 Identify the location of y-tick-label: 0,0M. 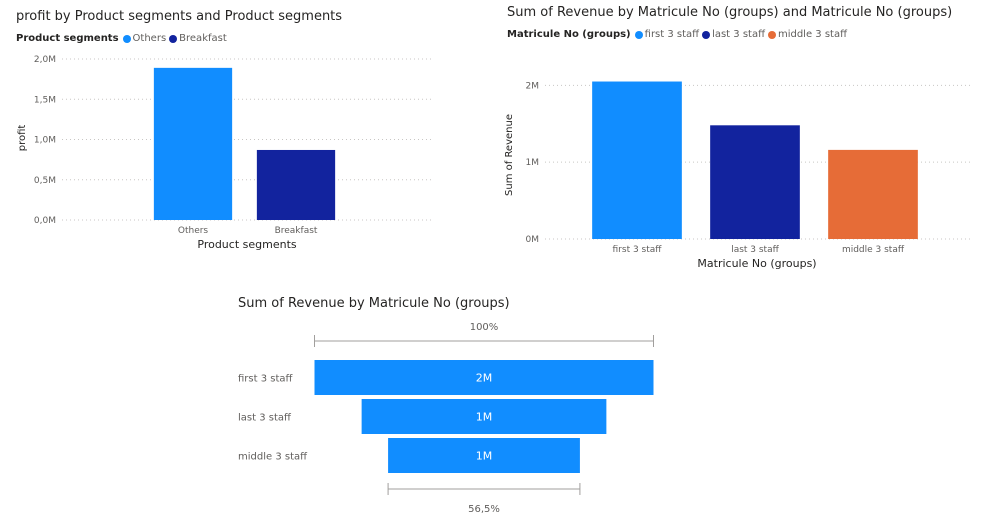
(45, 221).